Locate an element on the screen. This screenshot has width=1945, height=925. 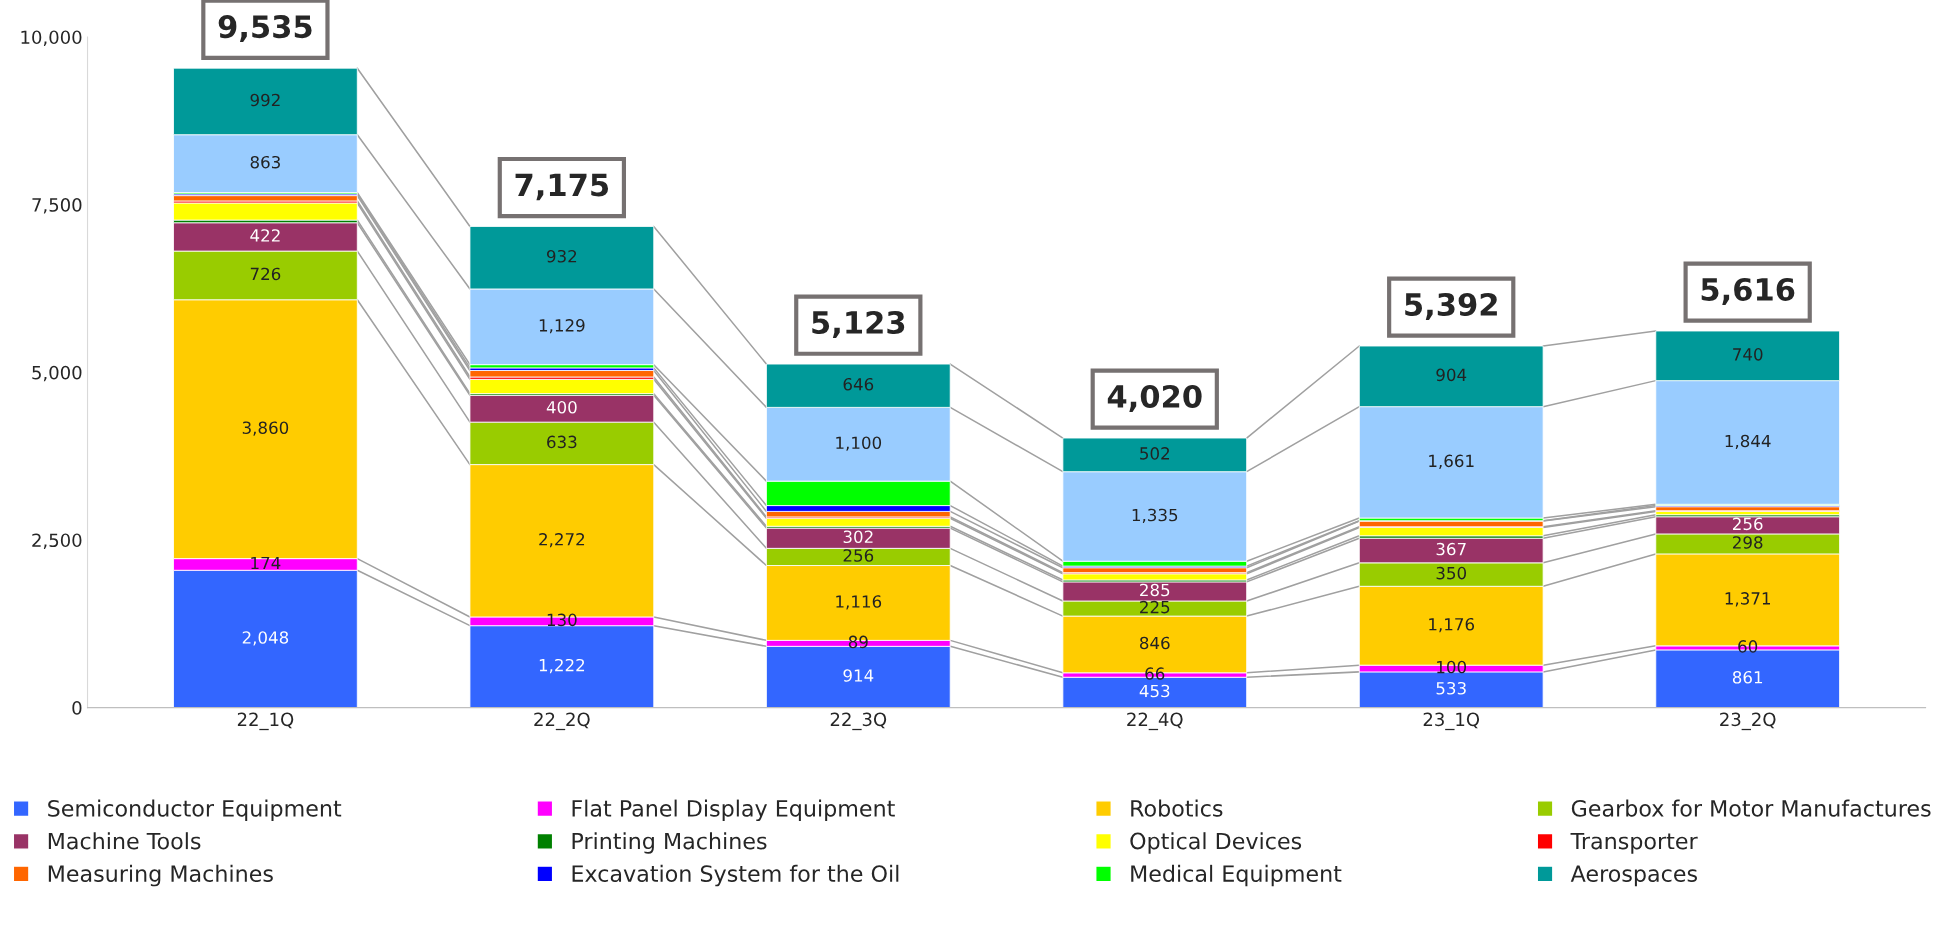
data-label: 726 is located at coordinates (265, 274).